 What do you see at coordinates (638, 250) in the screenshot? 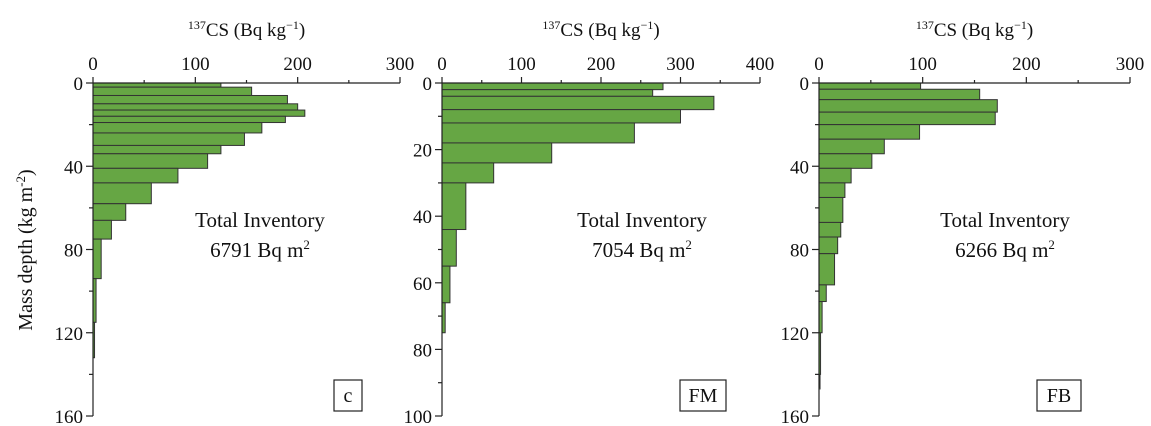
I see `inventory-value-text: 7054 Bq m` at bounding box center [638, 250].